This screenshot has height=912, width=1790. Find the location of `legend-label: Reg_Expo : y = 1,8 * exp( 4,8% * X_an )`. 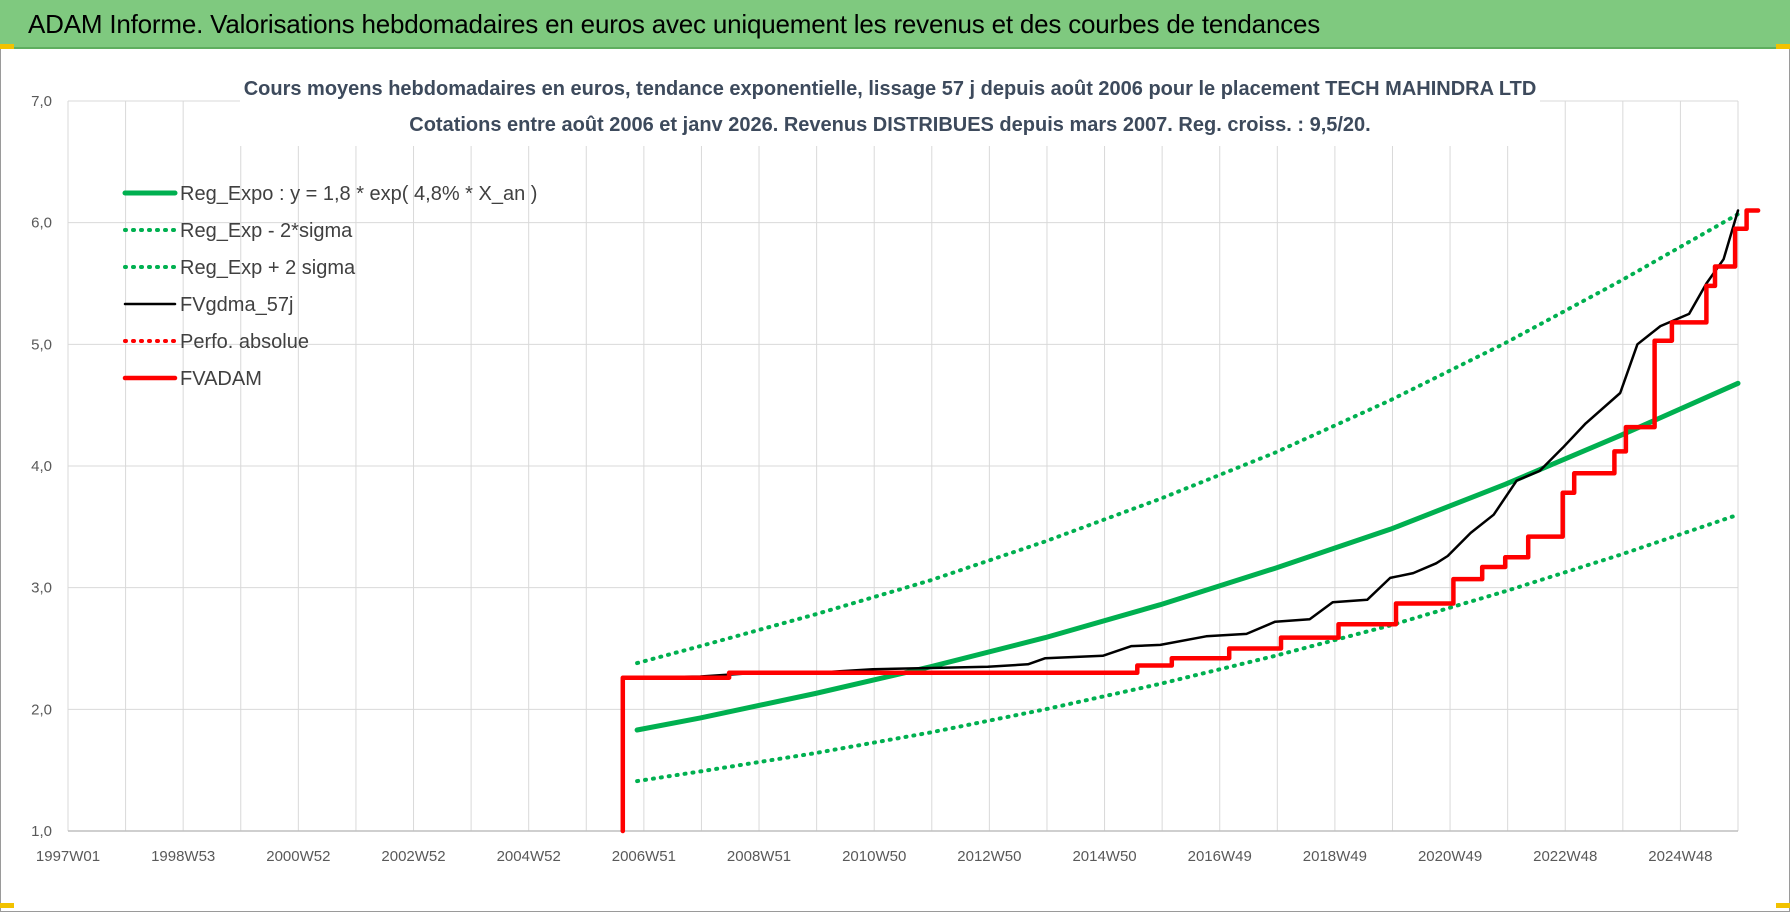

legend-label: Reg_Expo : y = 1,8 * exp( 4,8% * X_an ) is located at coordinates (358, 194).